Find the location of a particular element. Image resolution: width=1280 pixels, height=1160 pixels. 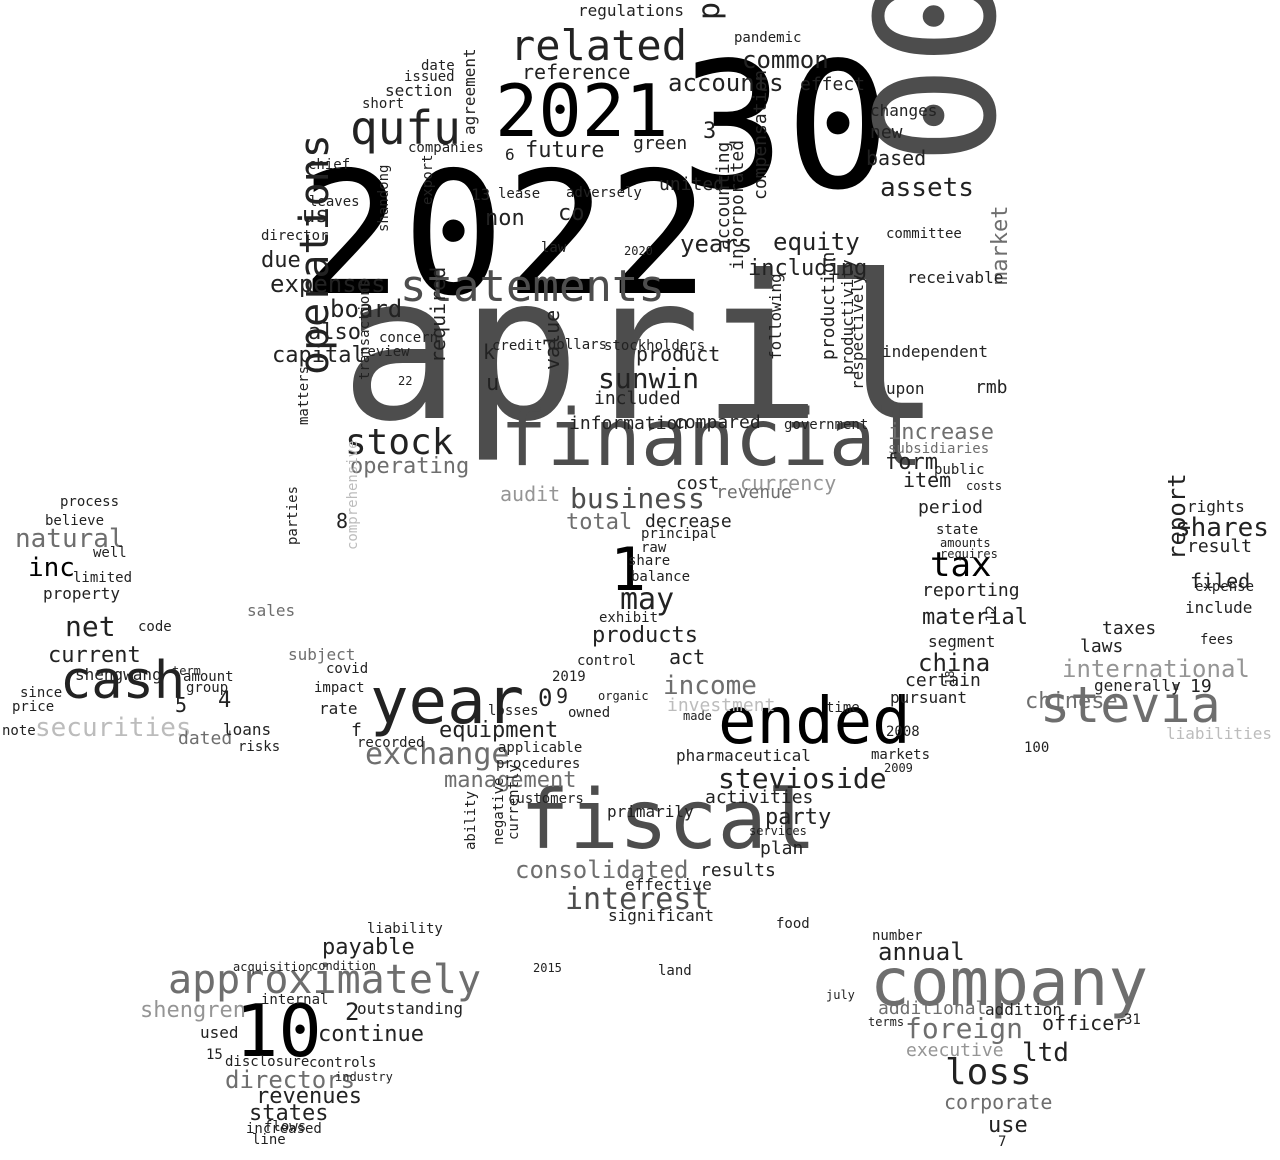

cloud-word: markets is located at coordinates (901, 755).